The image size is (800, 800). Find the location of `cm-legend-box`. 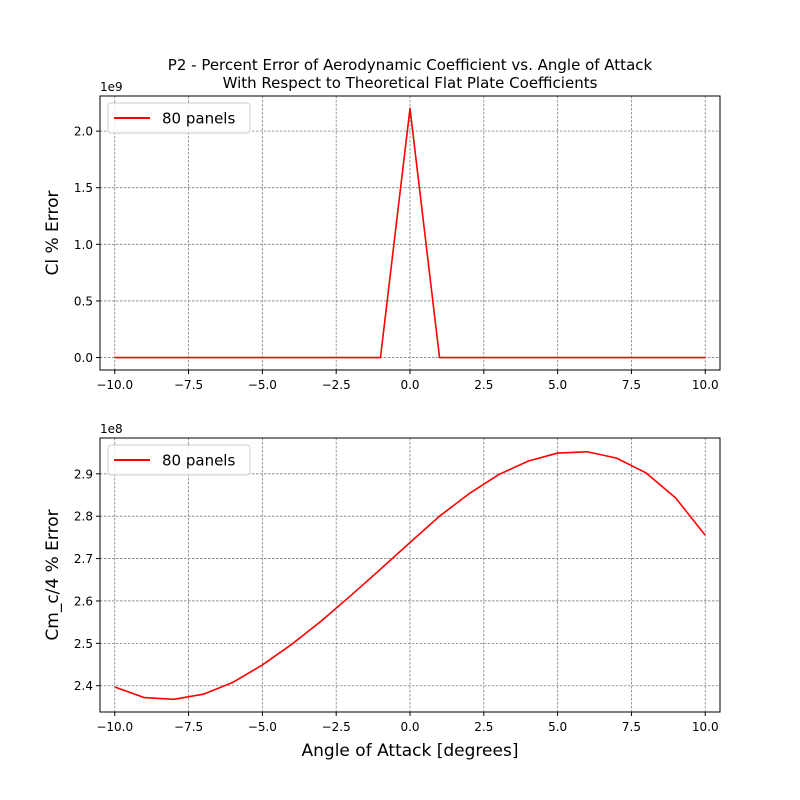

cm-legend-box is located at coordinates (179, 460).